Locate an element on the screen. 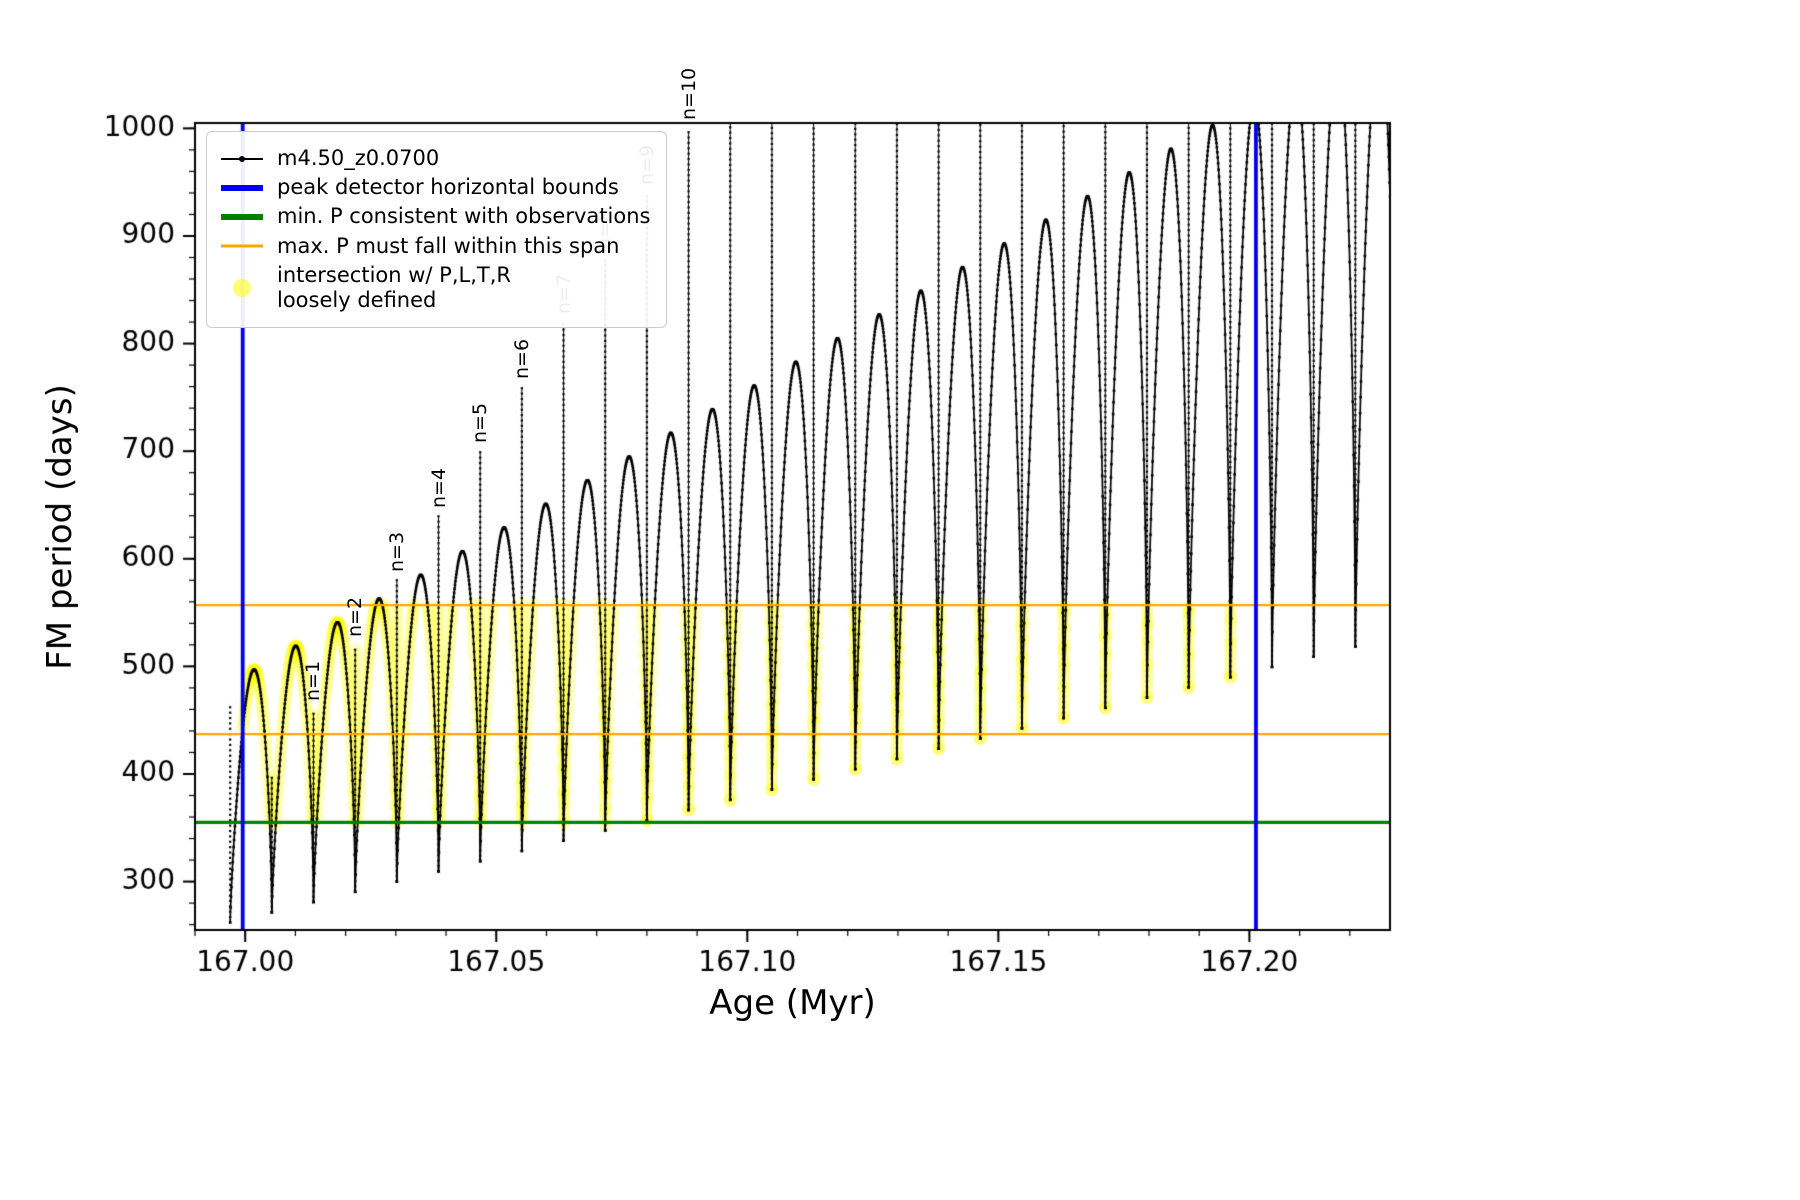 This screenshot has width=1800, height=1200. legend-item-intersection: intersection w/ P,L,T,R loosely defined is located at coordinates (434, 288).